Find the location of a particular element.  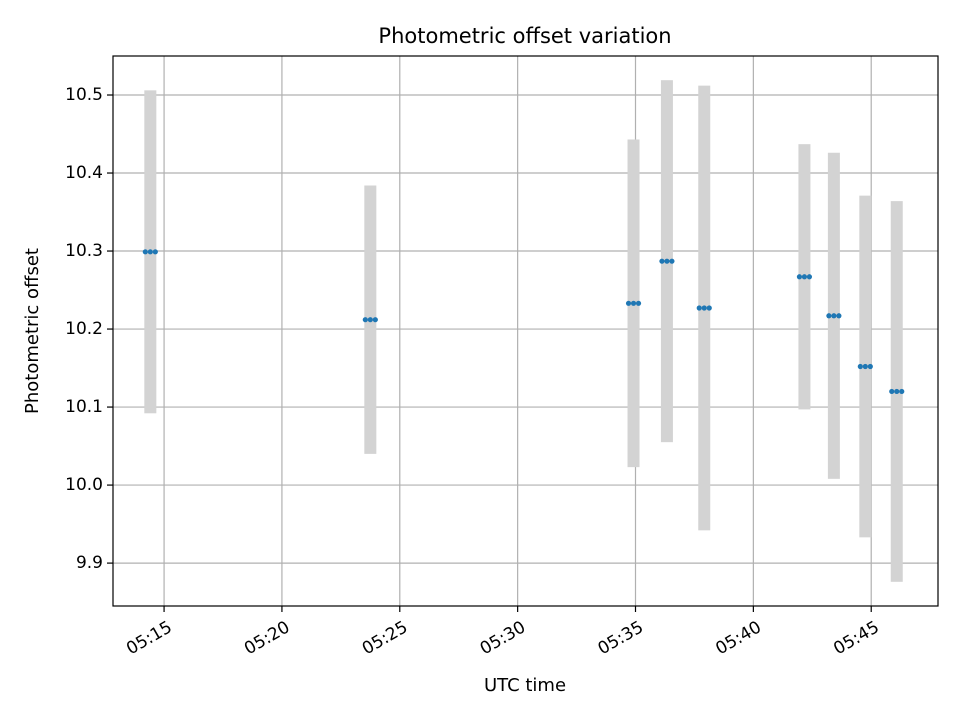

y-tick-label: 10.3 is located at coordinates (84, 251).